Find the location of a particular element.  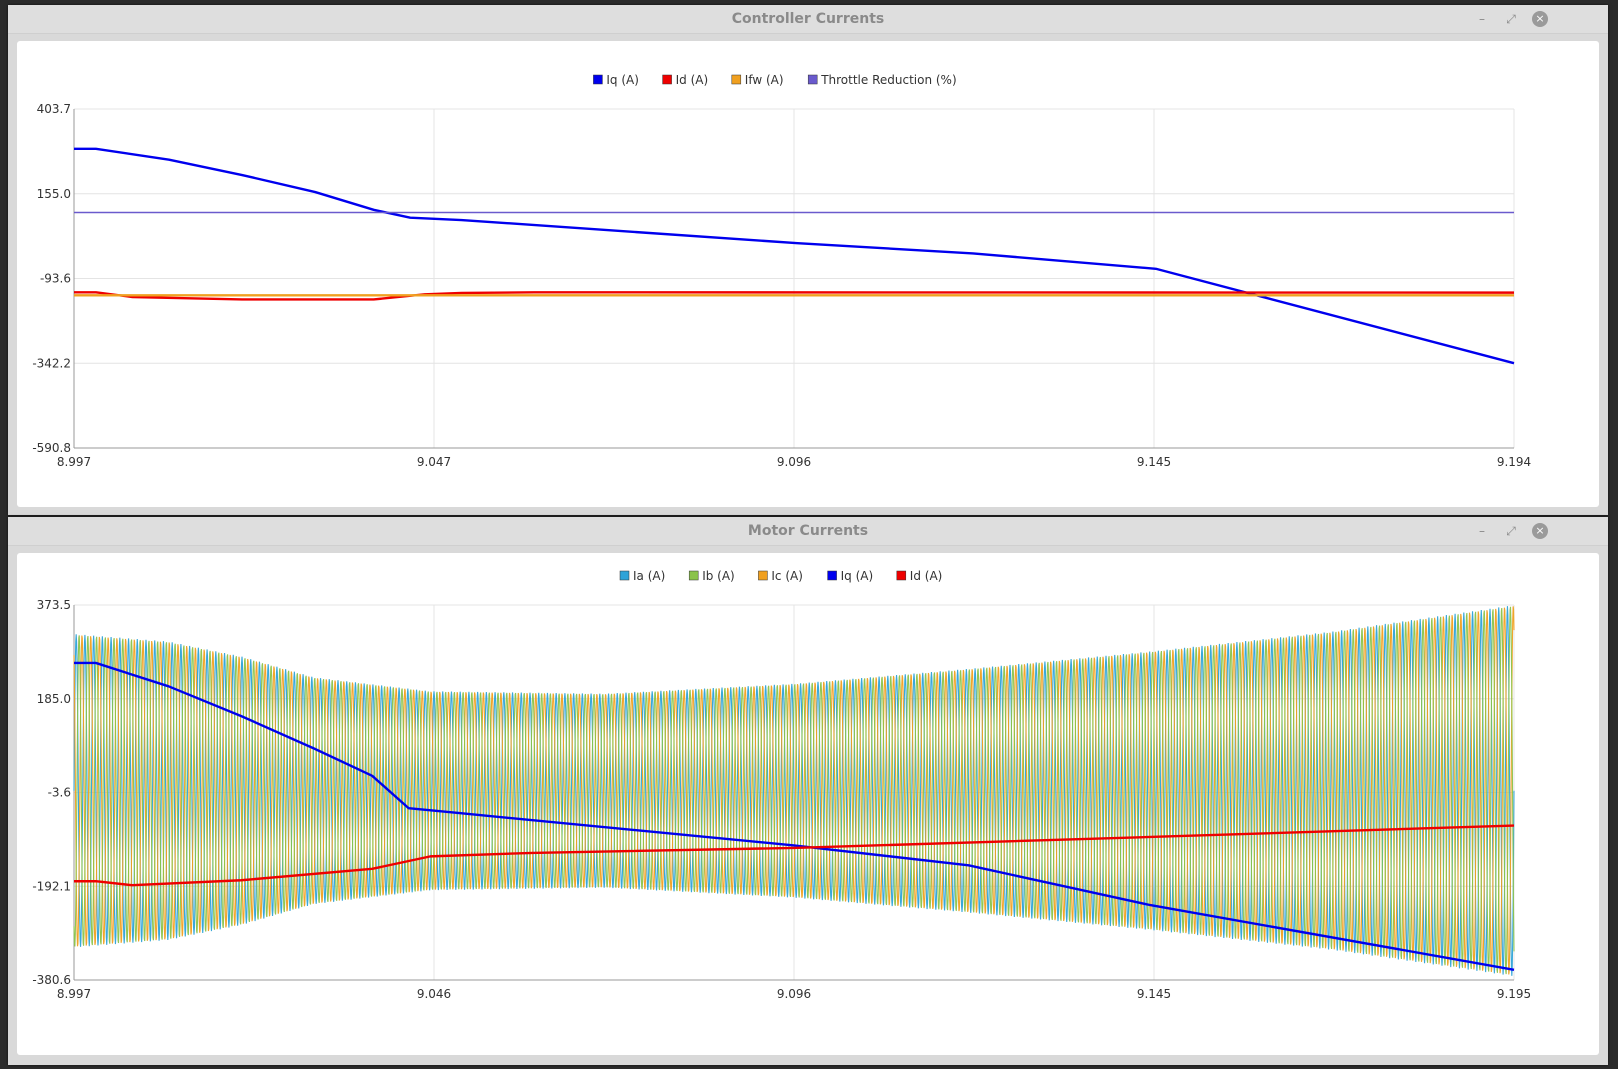

legend-item: Ia (A) is located at coordinates (642, 576).